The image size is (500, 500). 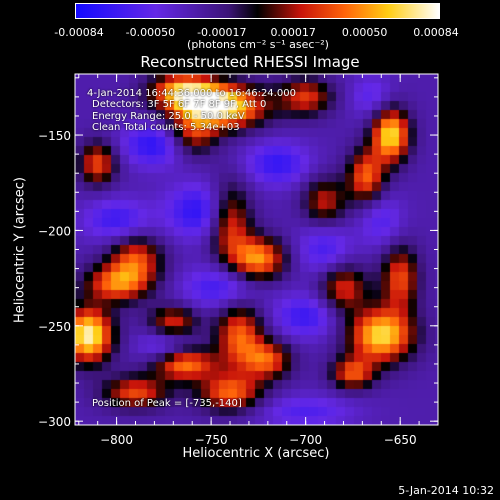 I want to click on colorbar-tick-label: -0.00050, so click(x=150, y=32).